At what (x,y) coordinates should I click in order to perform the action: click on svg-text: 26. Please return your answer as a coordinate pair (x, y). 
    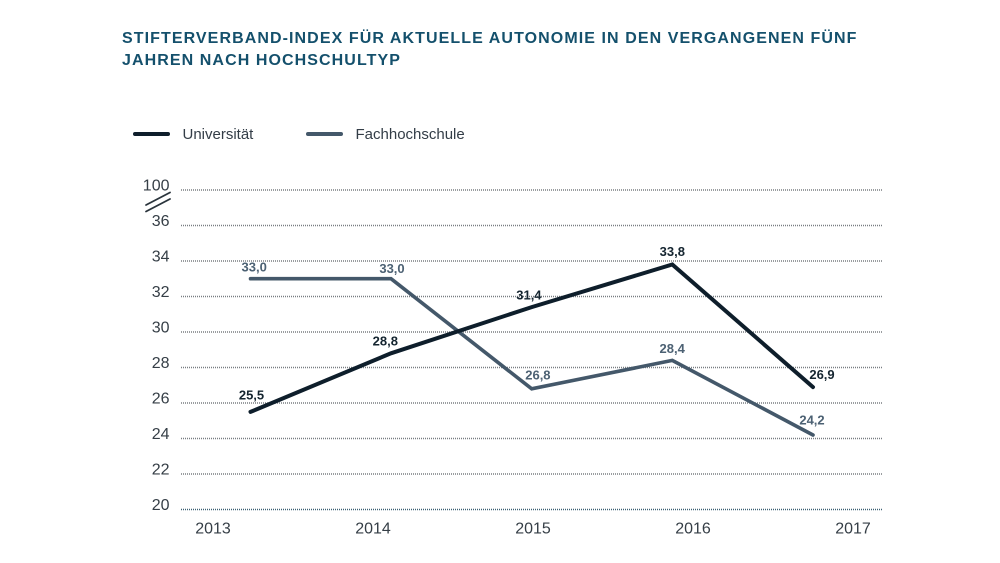
    Looking at the image, I should click on (161, 398).